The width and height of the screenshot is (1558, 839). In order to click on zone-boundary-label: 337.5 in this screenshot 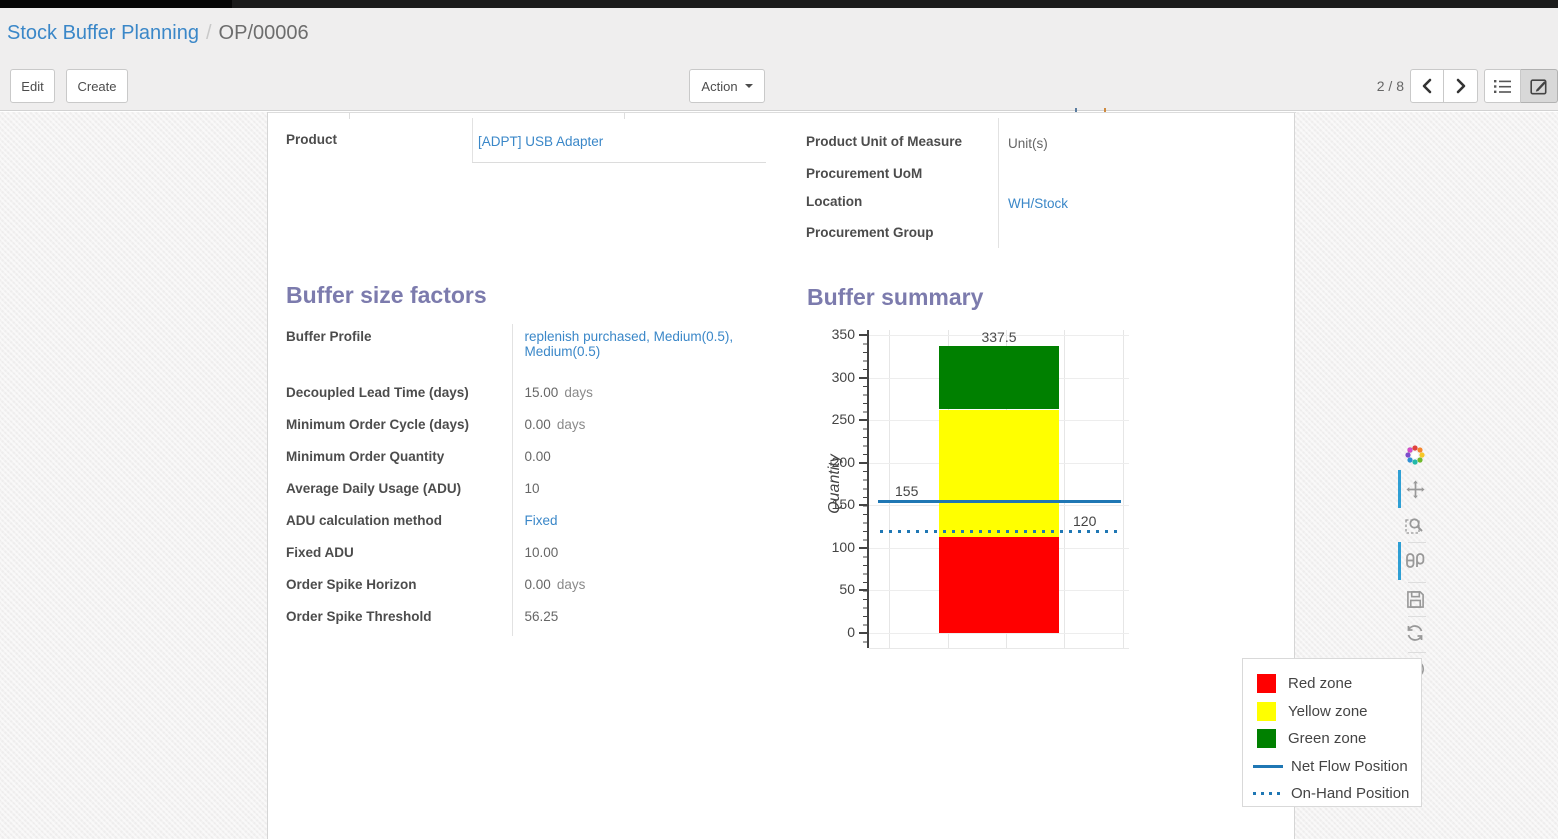, I will do `click(999, 336)`.